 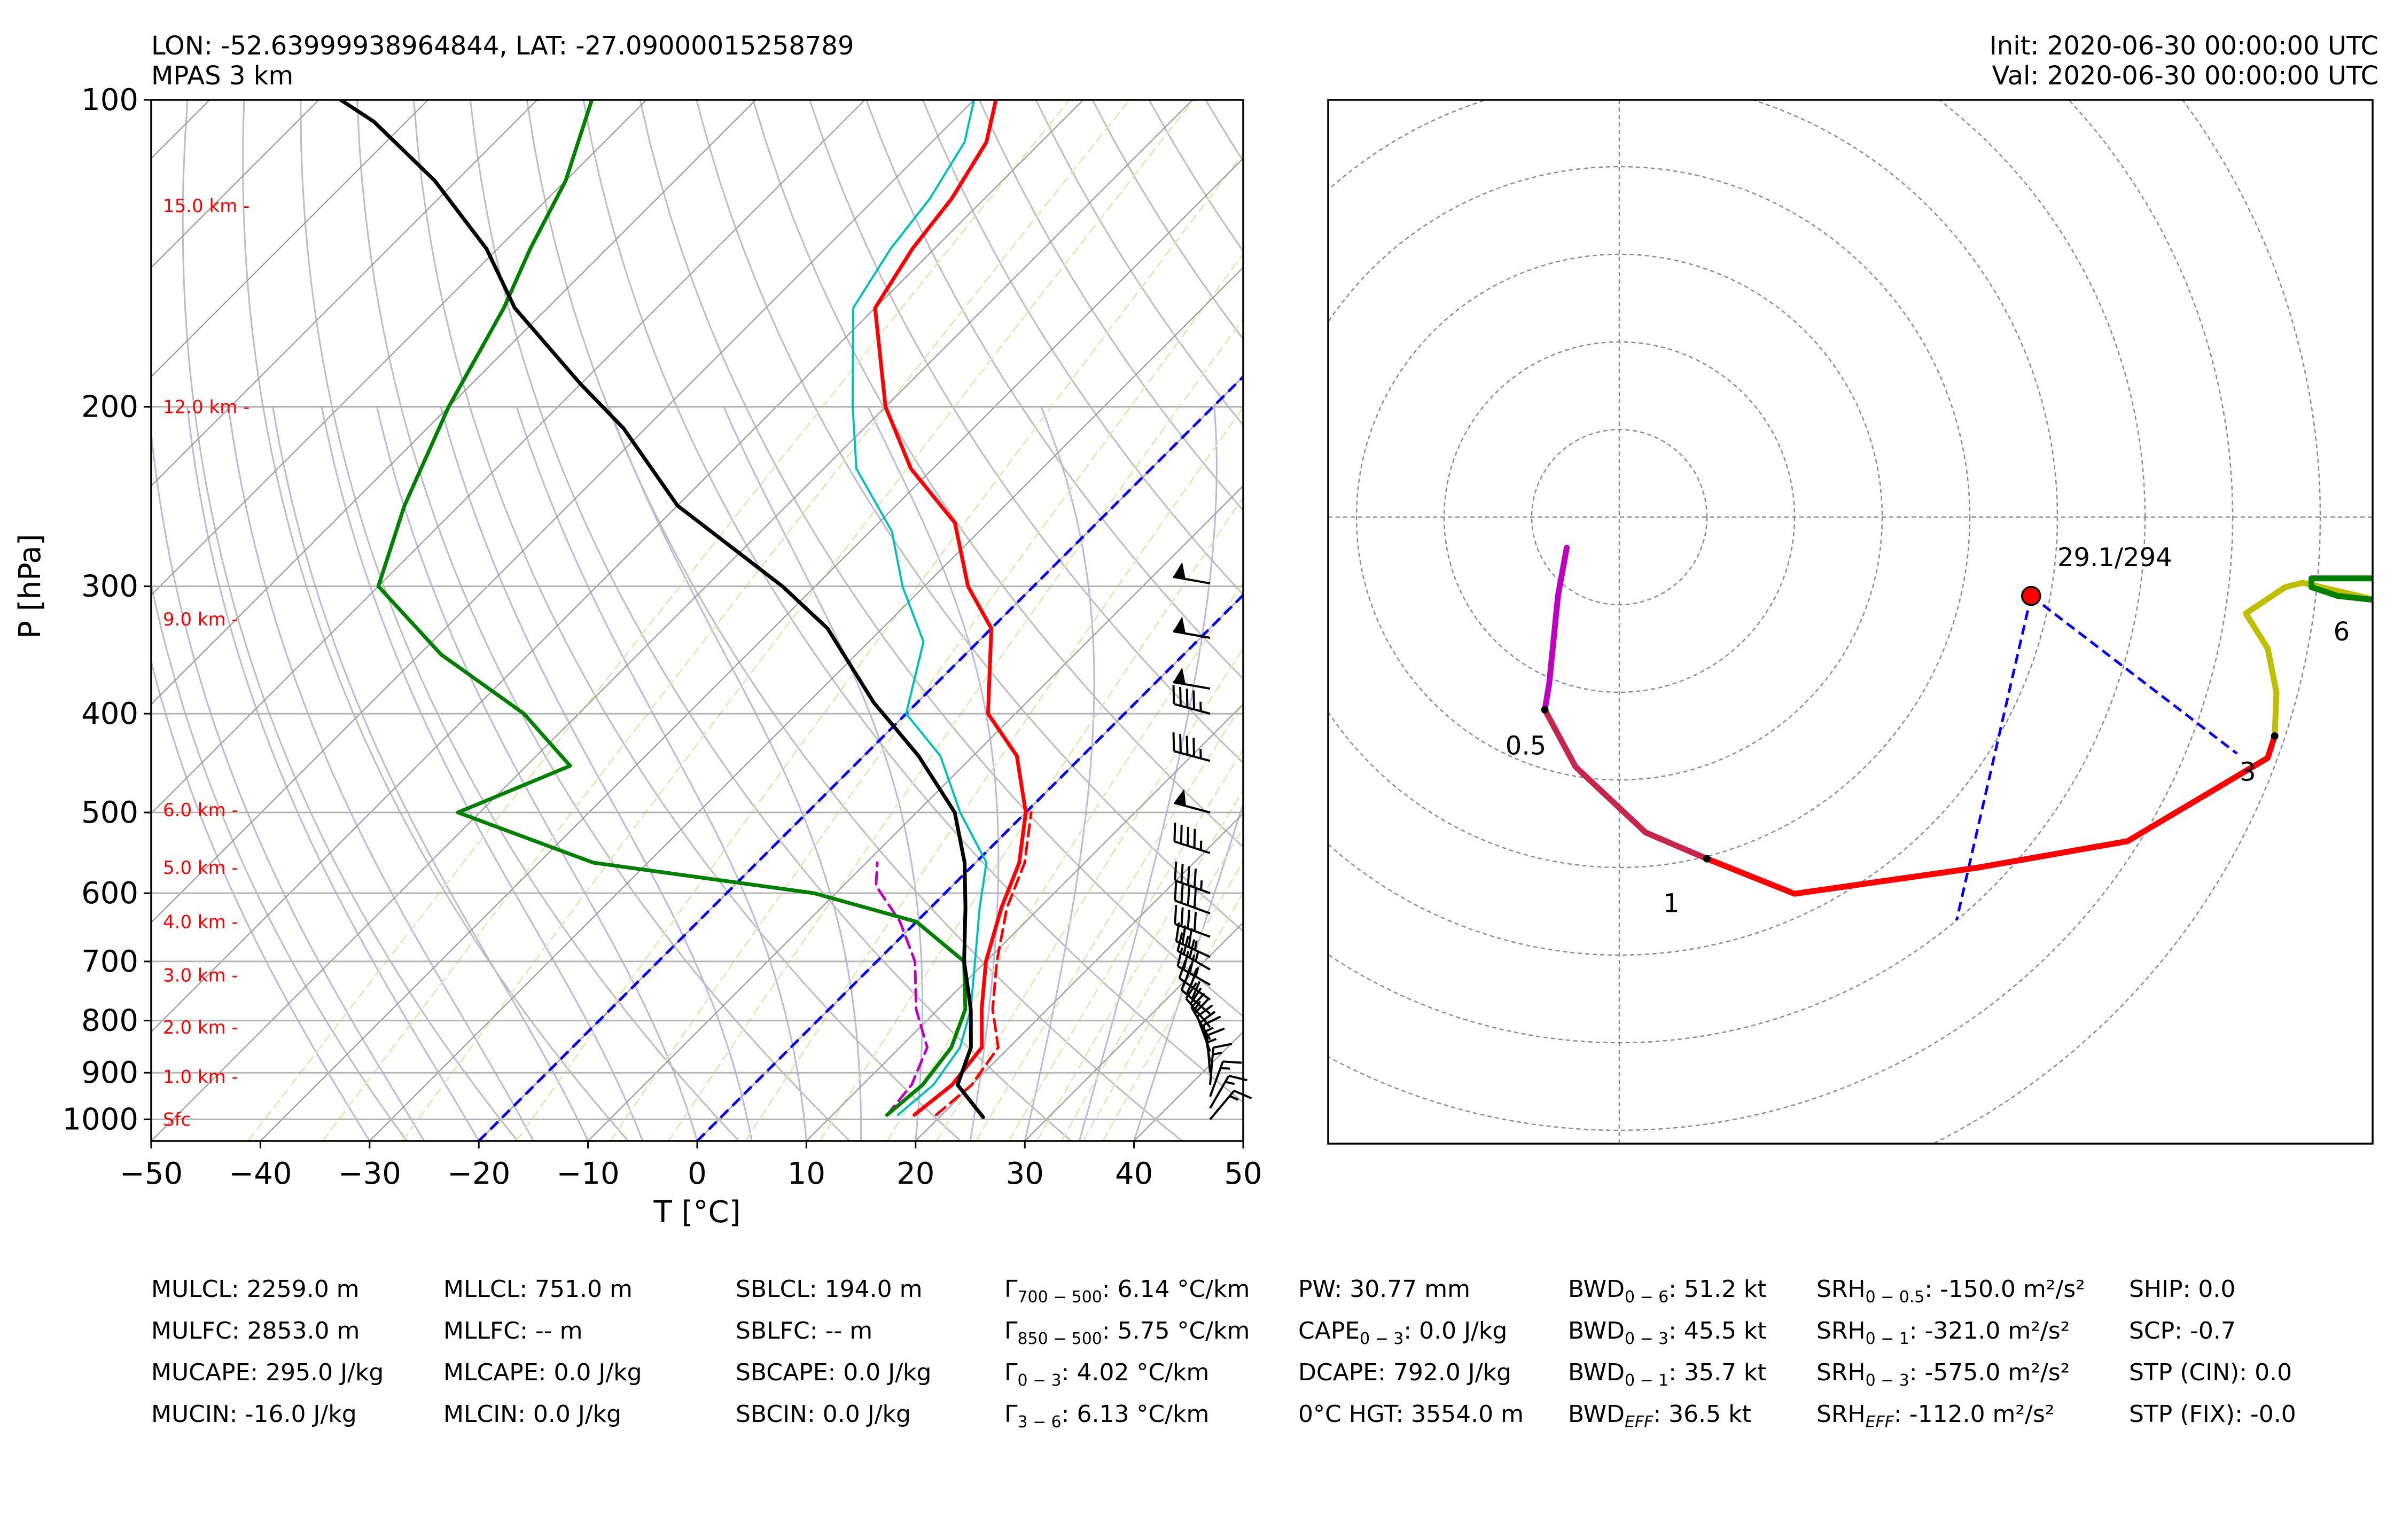 I want to click on virtual-temperature-line, so click(x=983, y=963).